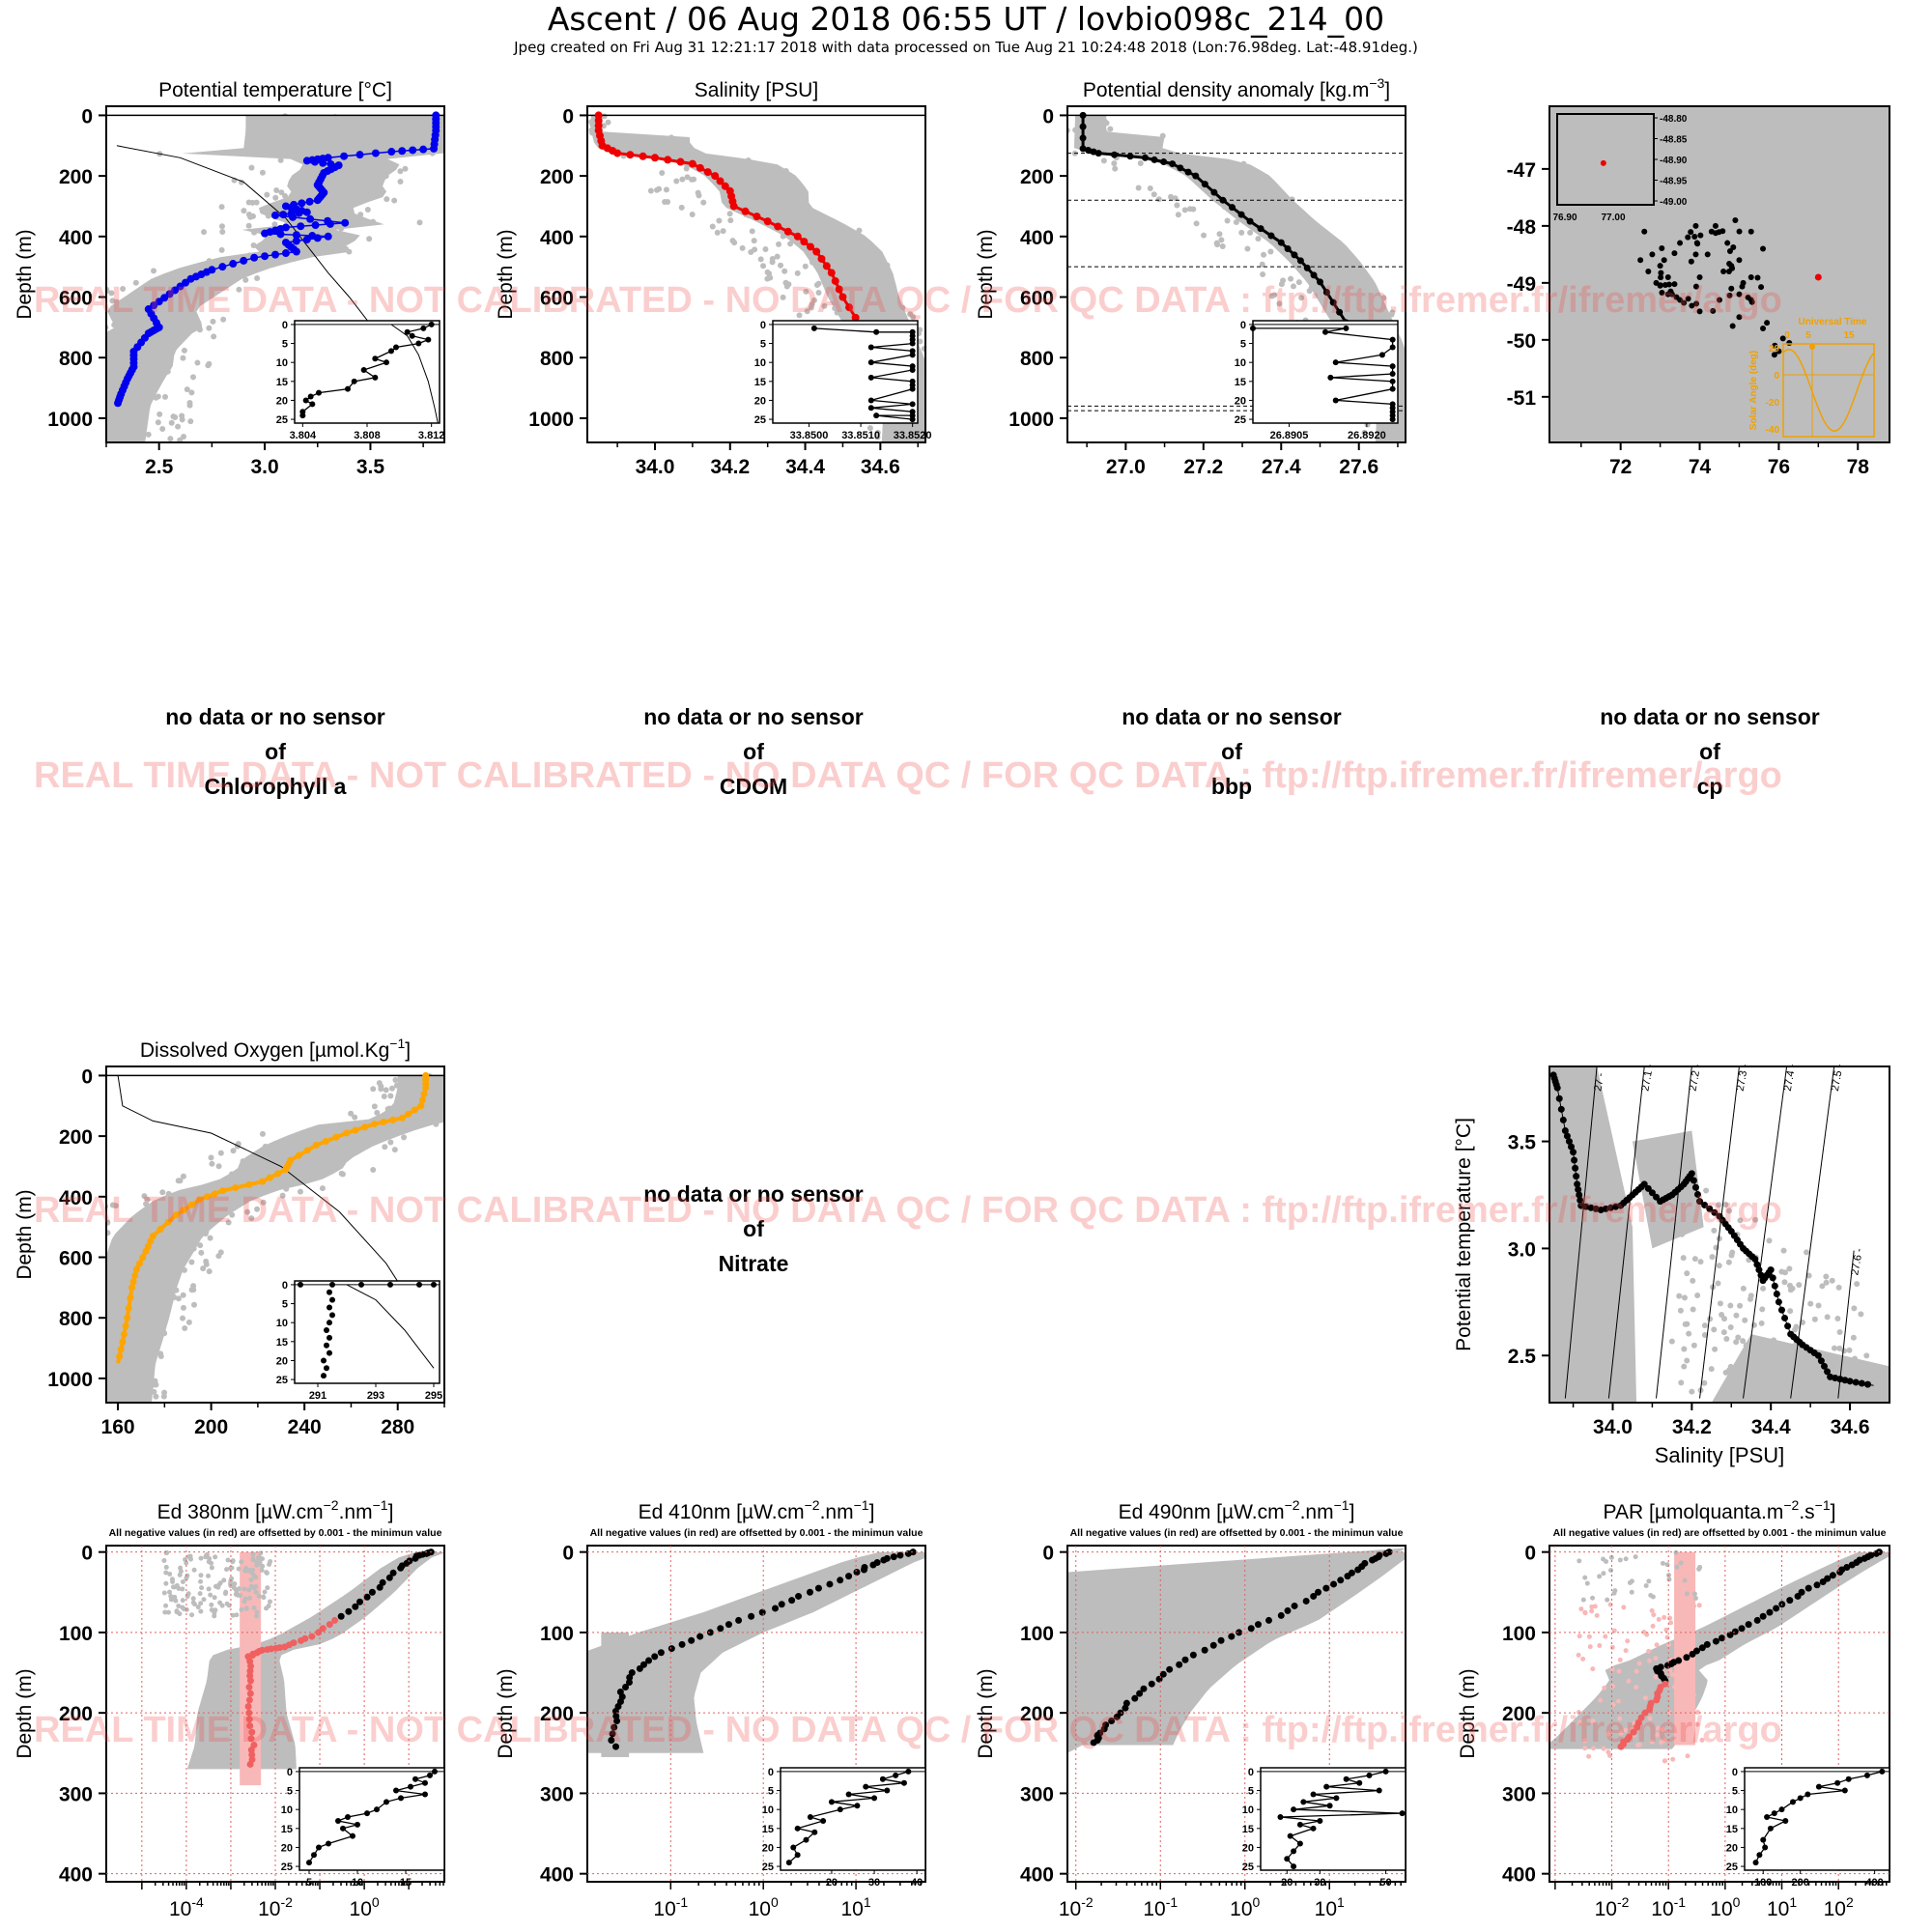  Describe the element at coordinates (753, 1228) in the screenshot. I see `no-data-of: of` at that location.